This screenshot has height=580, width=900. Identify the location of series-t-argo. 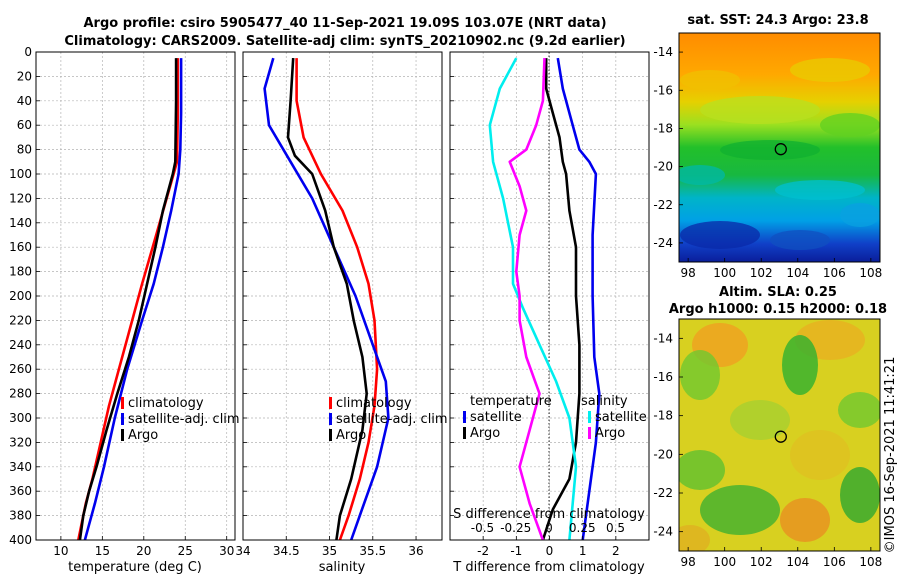
(561, 299).